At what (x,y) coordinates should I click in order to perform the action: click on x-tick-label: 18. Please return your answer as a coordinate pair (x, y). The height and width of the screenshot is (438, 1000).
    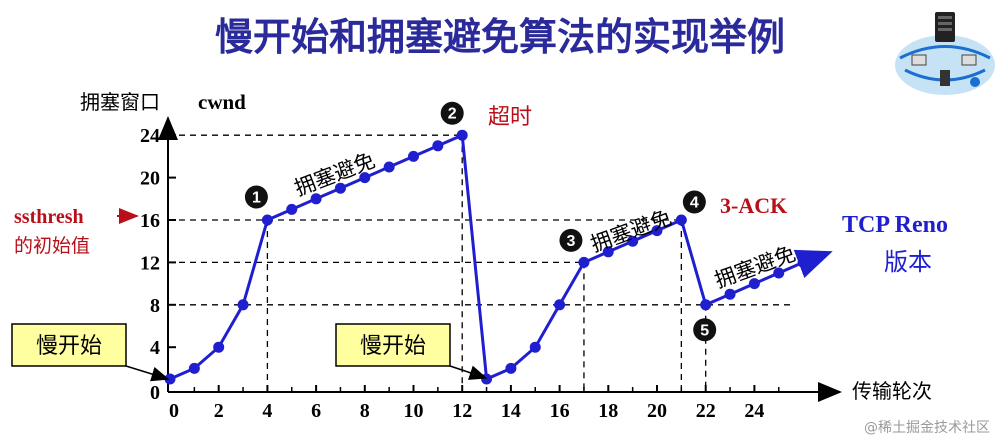
    Looking at the image, I should click on (608, 411).